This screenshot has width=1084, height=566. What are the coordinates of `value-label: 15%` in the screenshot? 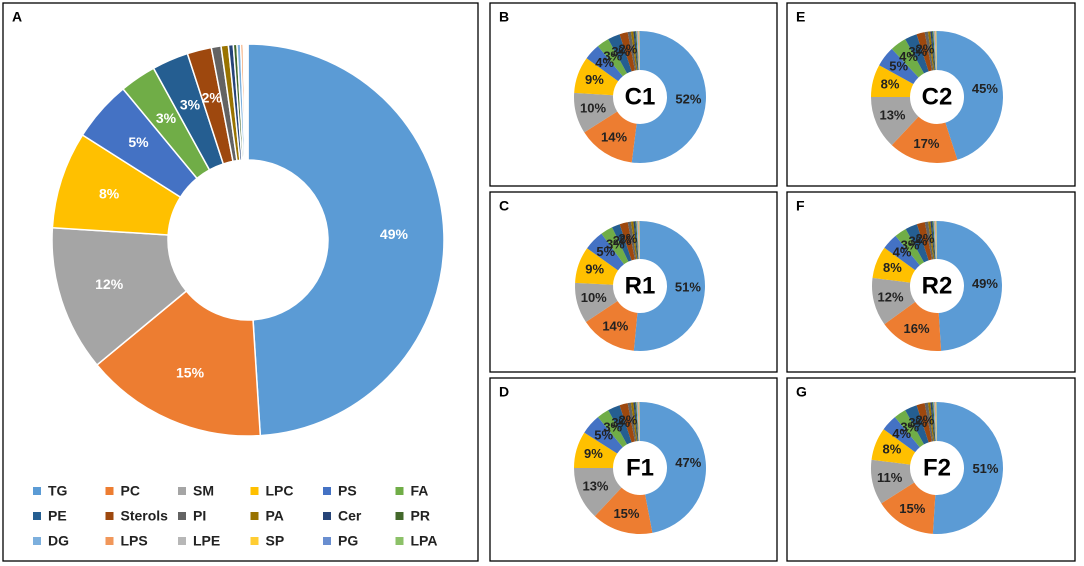 It's located at (190, 373).